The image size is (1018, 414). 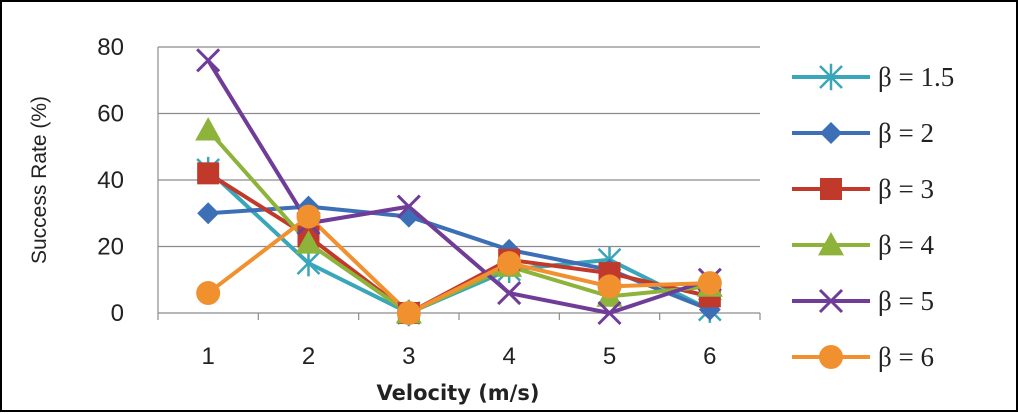 I want to click on x-tick-label: 5, so click(x=609, y=356).